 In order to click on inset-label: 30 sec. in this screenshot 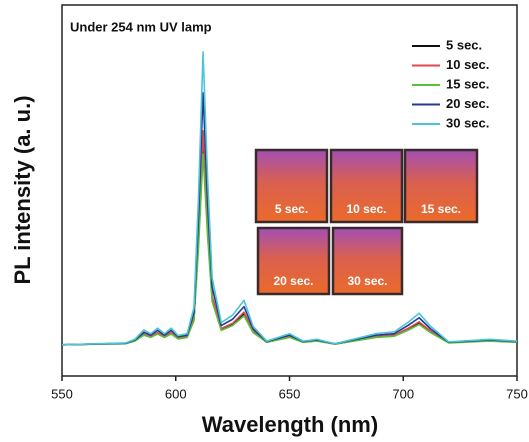, I will do `click(367, 281)`.